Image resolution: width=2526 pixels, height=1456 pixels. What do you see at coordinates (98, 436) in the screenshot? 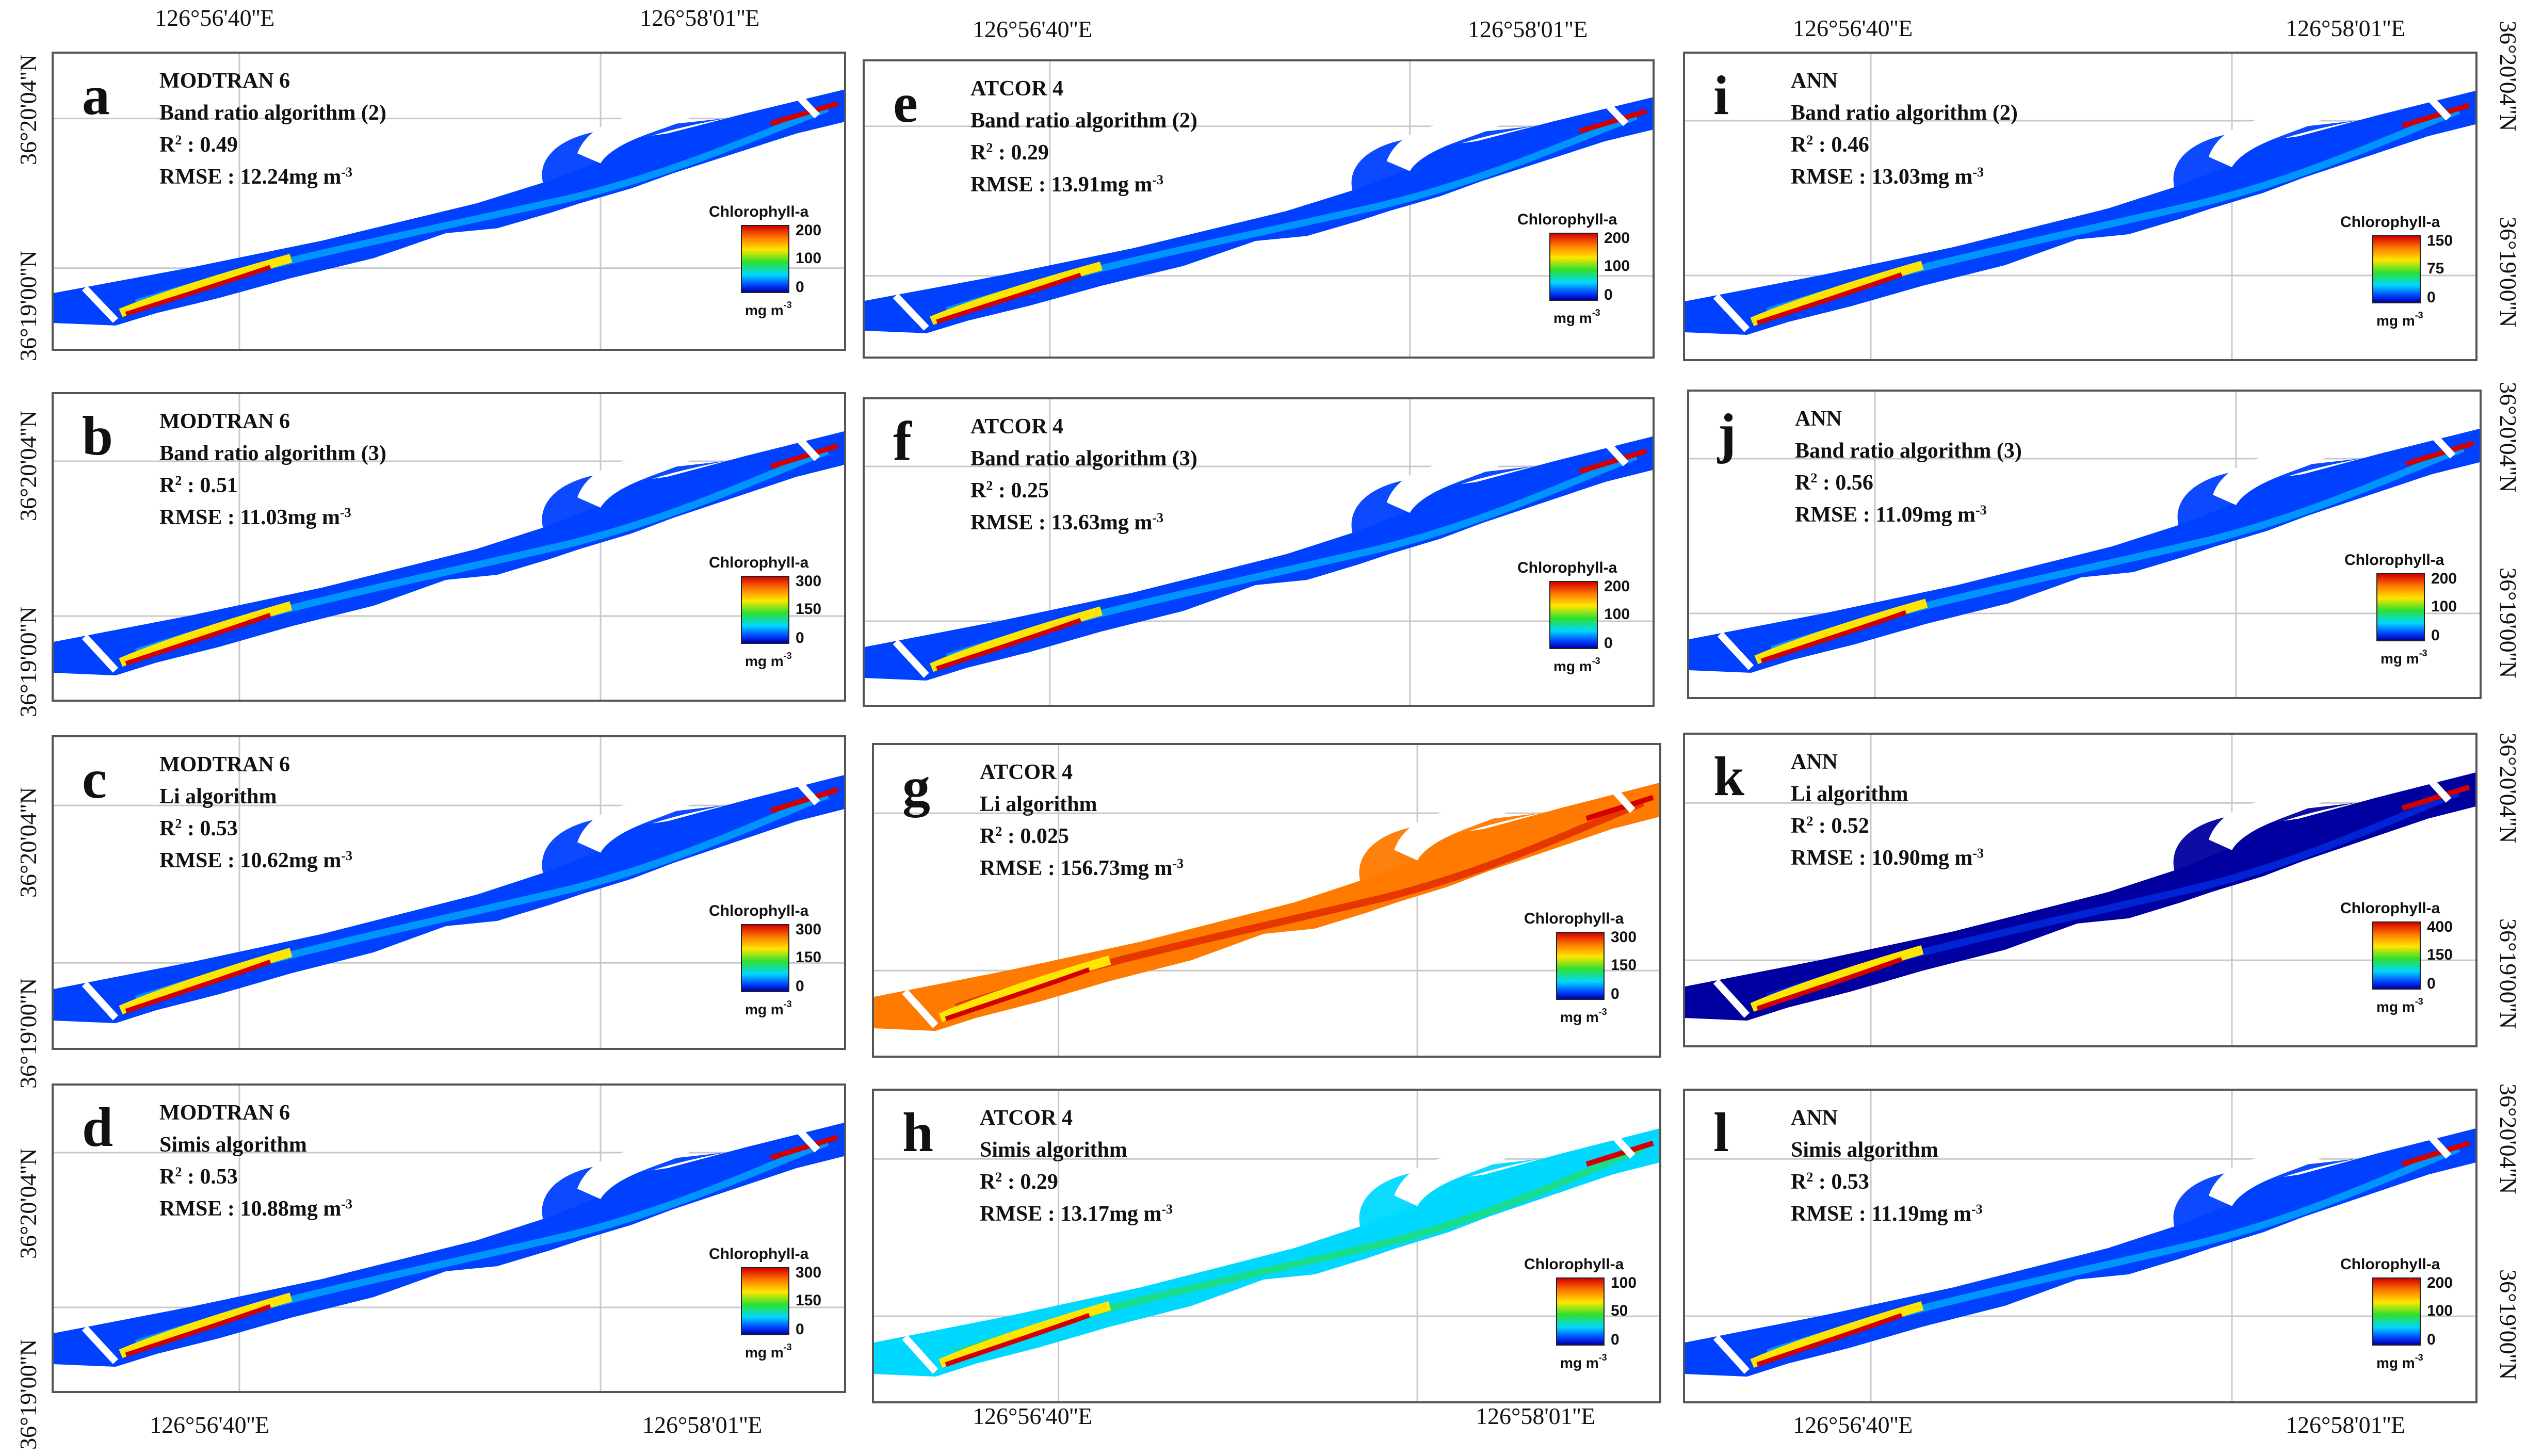
I see `panel-letter: b` at bounding box center [98, 436].